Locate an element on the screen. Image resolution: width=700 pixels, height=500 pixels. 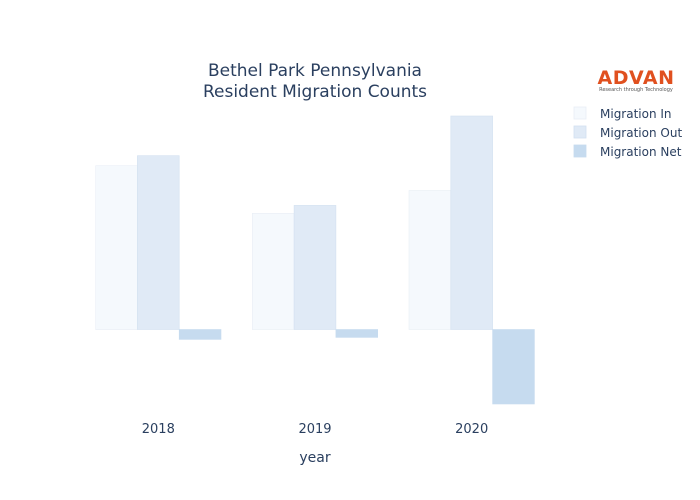
chart-title-line-1: Bethel Park Pennsylvania is located at coordinates (315, 71).